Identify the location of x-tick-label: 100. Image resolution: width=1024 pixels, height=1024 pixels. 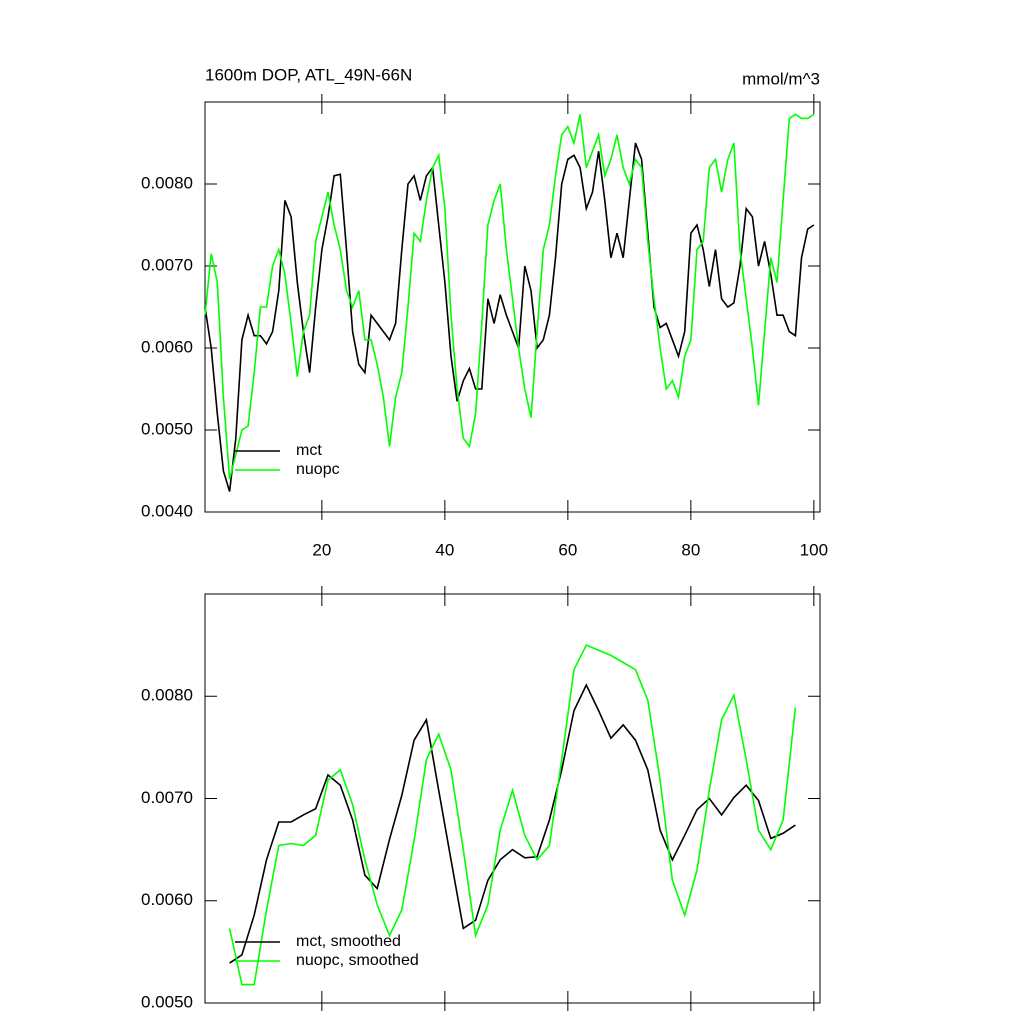
(814, 549).